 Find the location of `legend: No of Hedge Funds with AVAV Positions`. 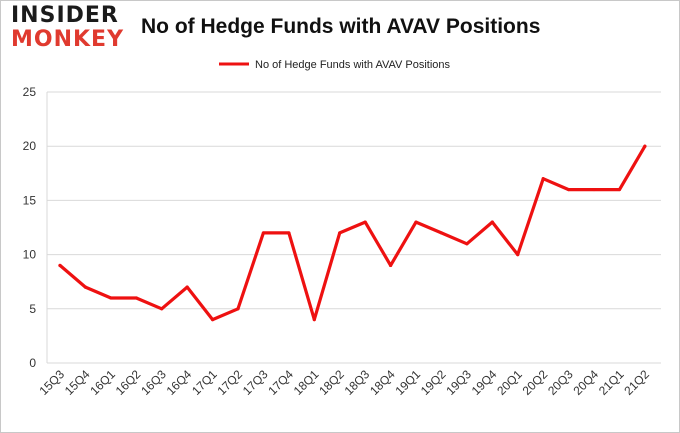

legend: No of Hedge Funds with AVAV Positions is located at coordinates (335, 65).